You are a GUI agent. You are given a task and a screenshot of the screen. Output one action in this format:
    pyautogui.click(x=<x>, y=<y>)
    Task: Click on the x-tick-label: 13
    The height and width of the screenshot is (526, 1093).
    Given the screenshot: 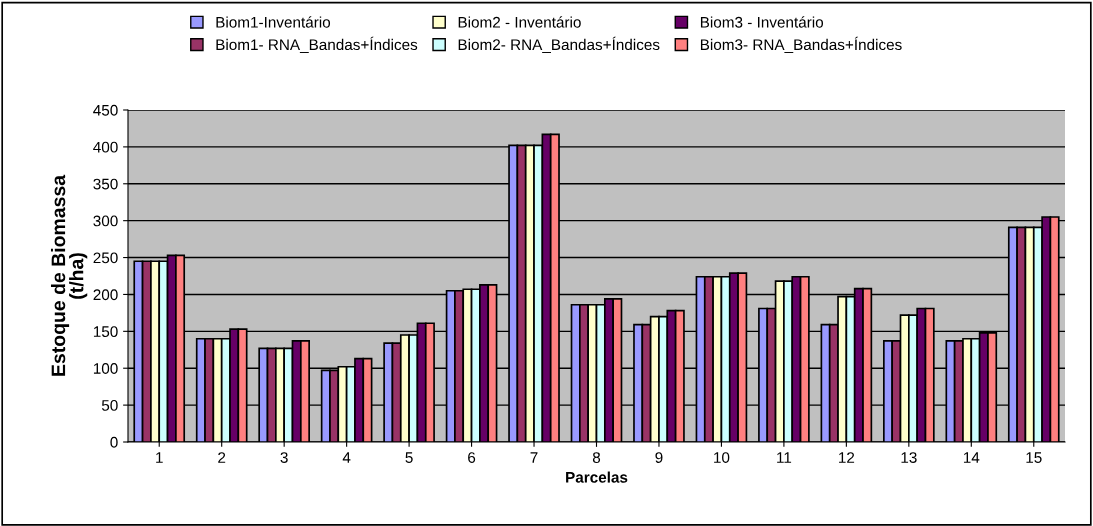 What is the action you would take?
    pyautogui.click(x=909, y=457)
    